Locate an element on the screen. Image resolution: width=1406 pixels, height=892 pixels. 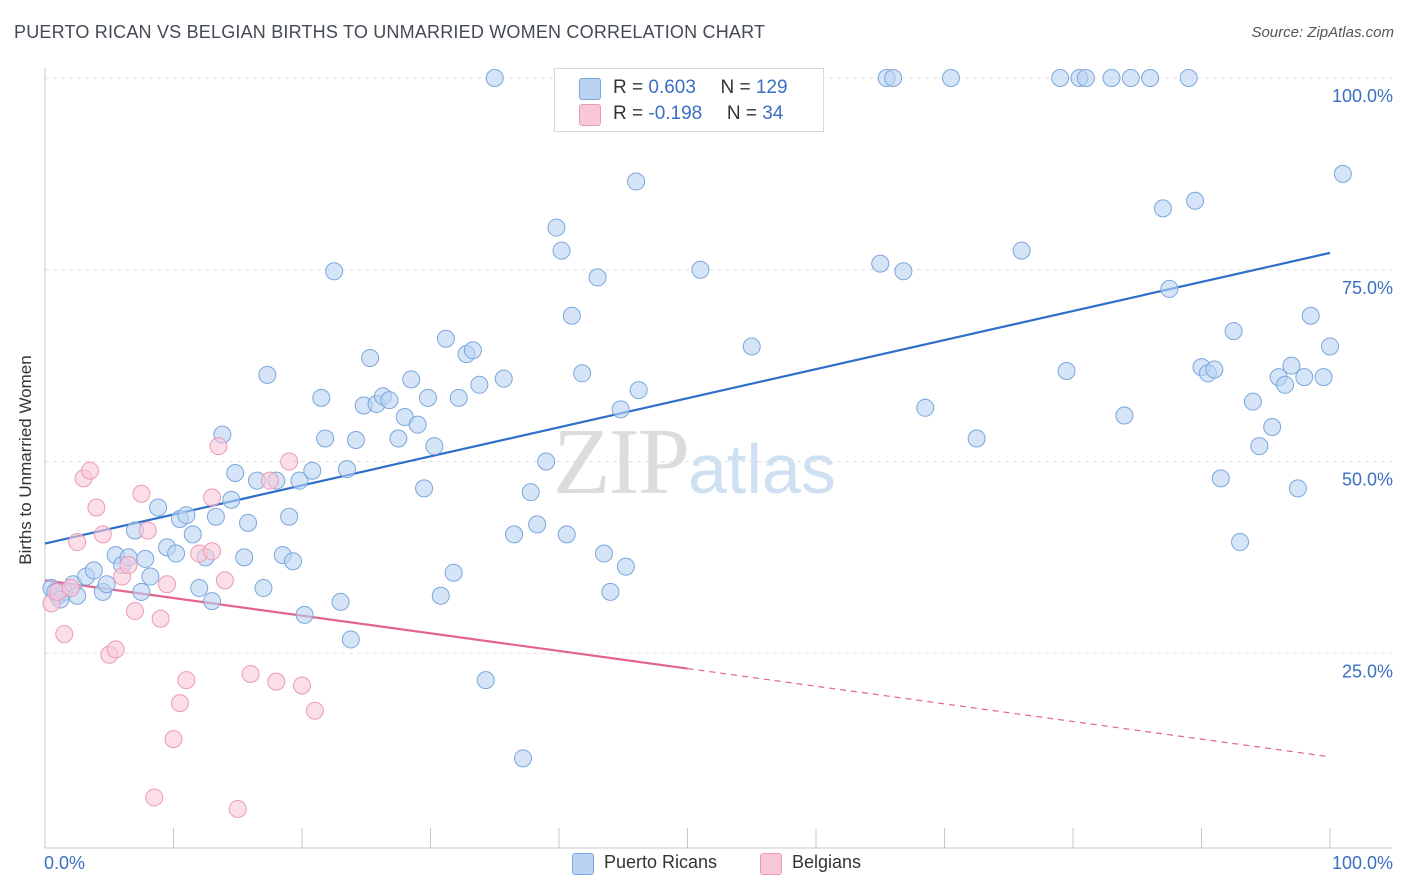
correlation-legend: R = 0.603 N = 129 R = -0.198 N = 34 is located at coordinates (689, 100).